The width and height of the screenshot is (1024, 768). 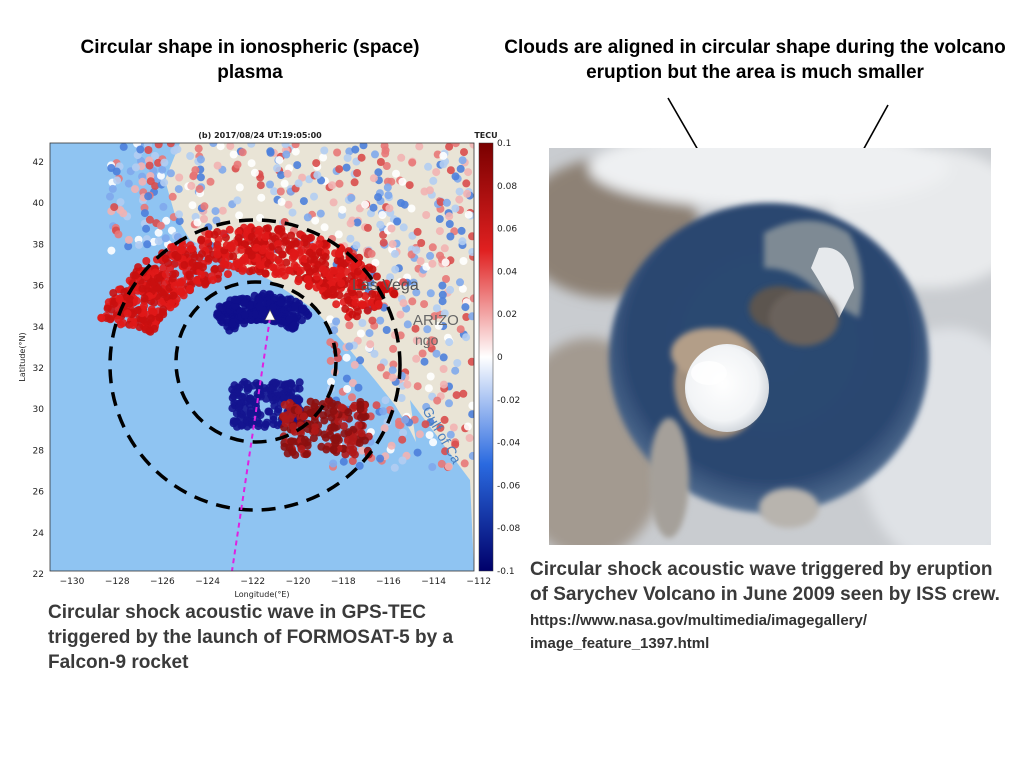 What do you see at coordinates (509, 529) in the screenshot?
I see `colorbar-tick-label: -0.08` at bounding box center [509, 529].